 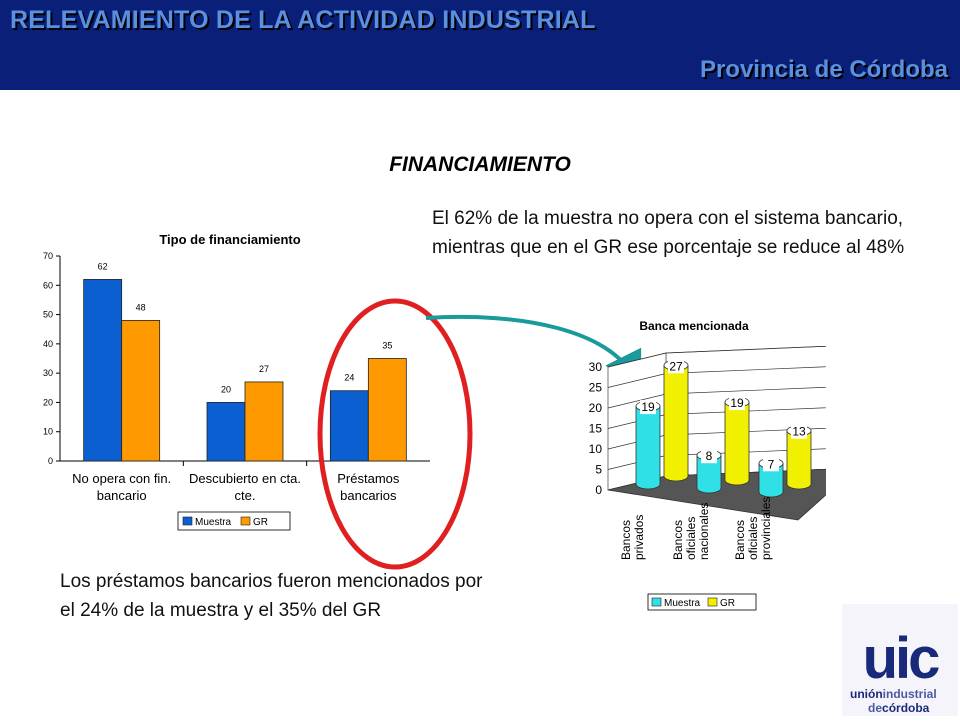 What do you see at coordinates (598, 470) in the screenshot?
I see `chart2-y-tick-label: 5` at bounding box center [598, 470].